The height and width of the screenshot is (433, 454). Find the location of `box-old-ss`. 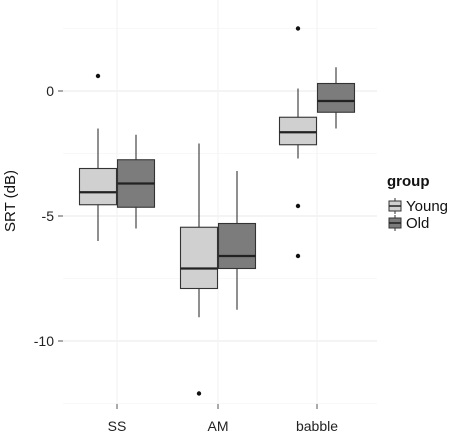

box-old-ss is located at coordinates (136, 181).